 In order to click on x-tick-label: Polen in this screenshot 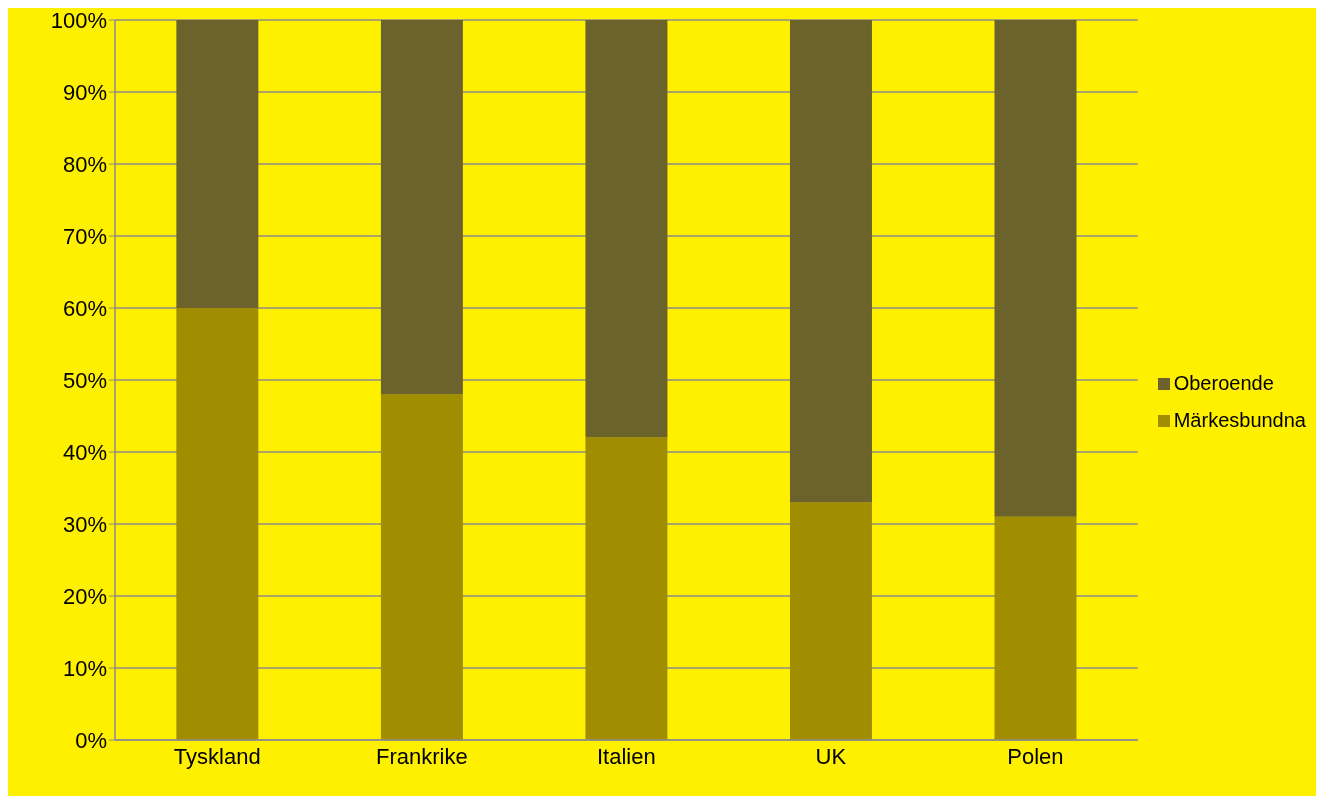, I will do `click(1035, 756)`.